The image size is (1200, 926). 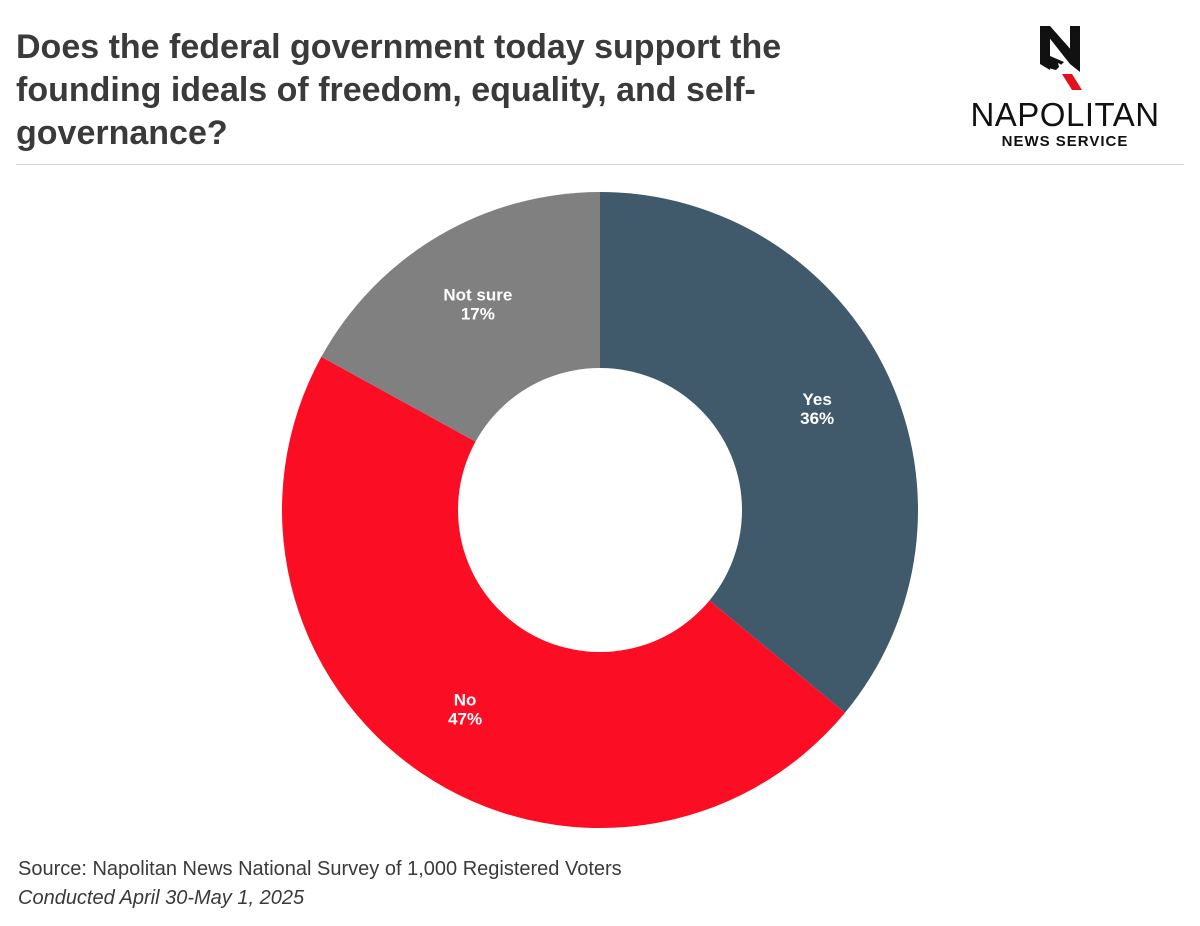 What do you see at coordinates (817, 399) in the screenshot?
I see `slice-label-yes: Yes` at bounding box center [817, 399].